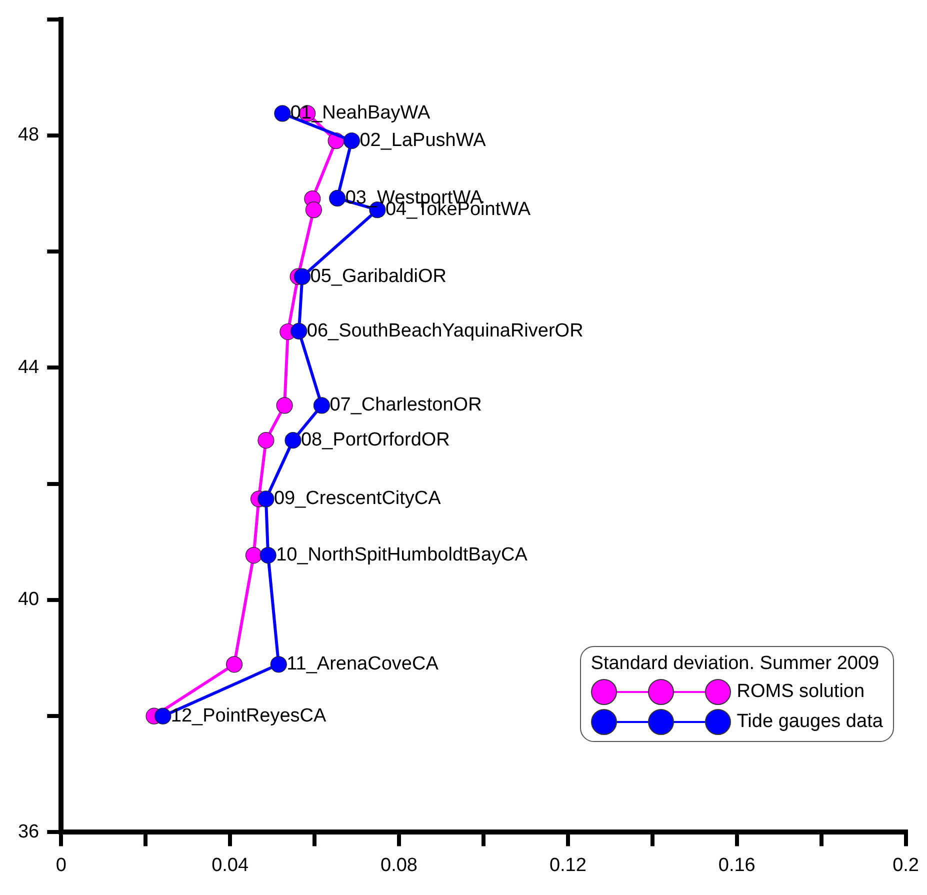 This screenshot has width=927, height=895. I want to click on x-tick-label: 0.08, so click(399, 865).